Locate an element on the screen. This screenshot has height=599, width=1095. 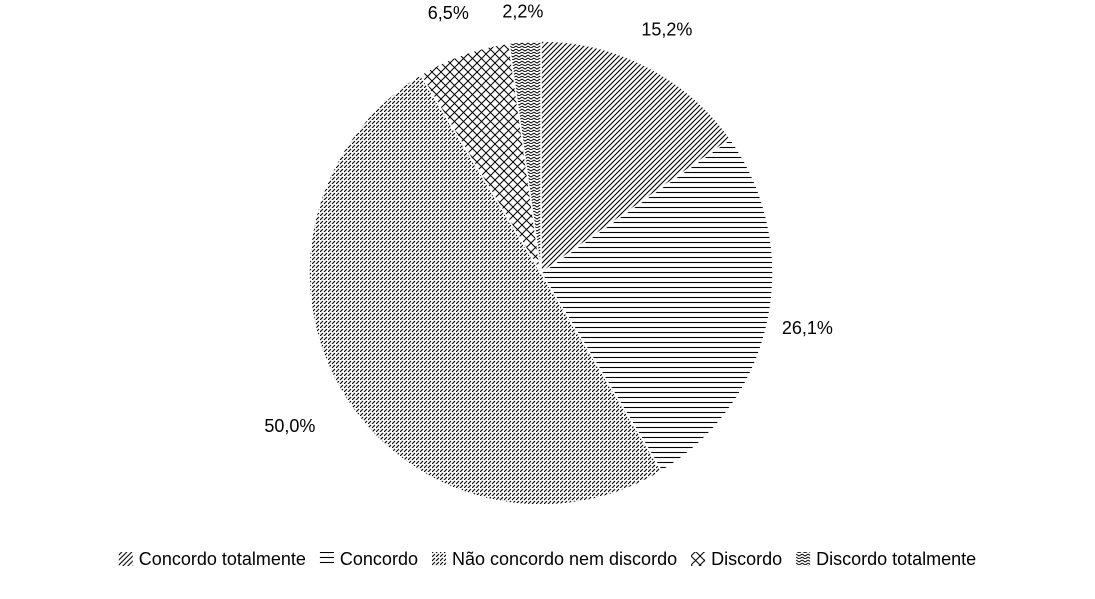
slice-value-label: 50,0% is located at coordinates (289, 426).